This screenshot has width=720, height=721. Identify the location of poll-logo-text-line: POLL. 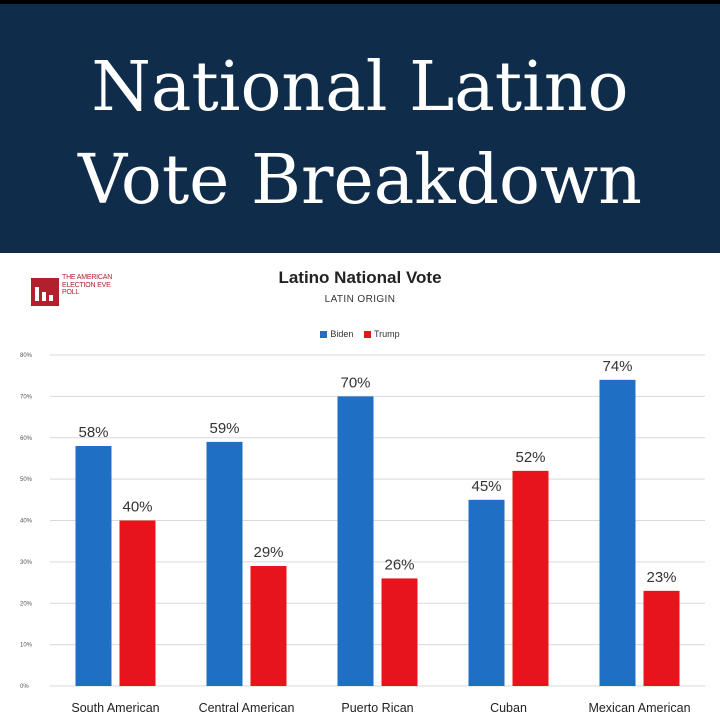
(71, 292).